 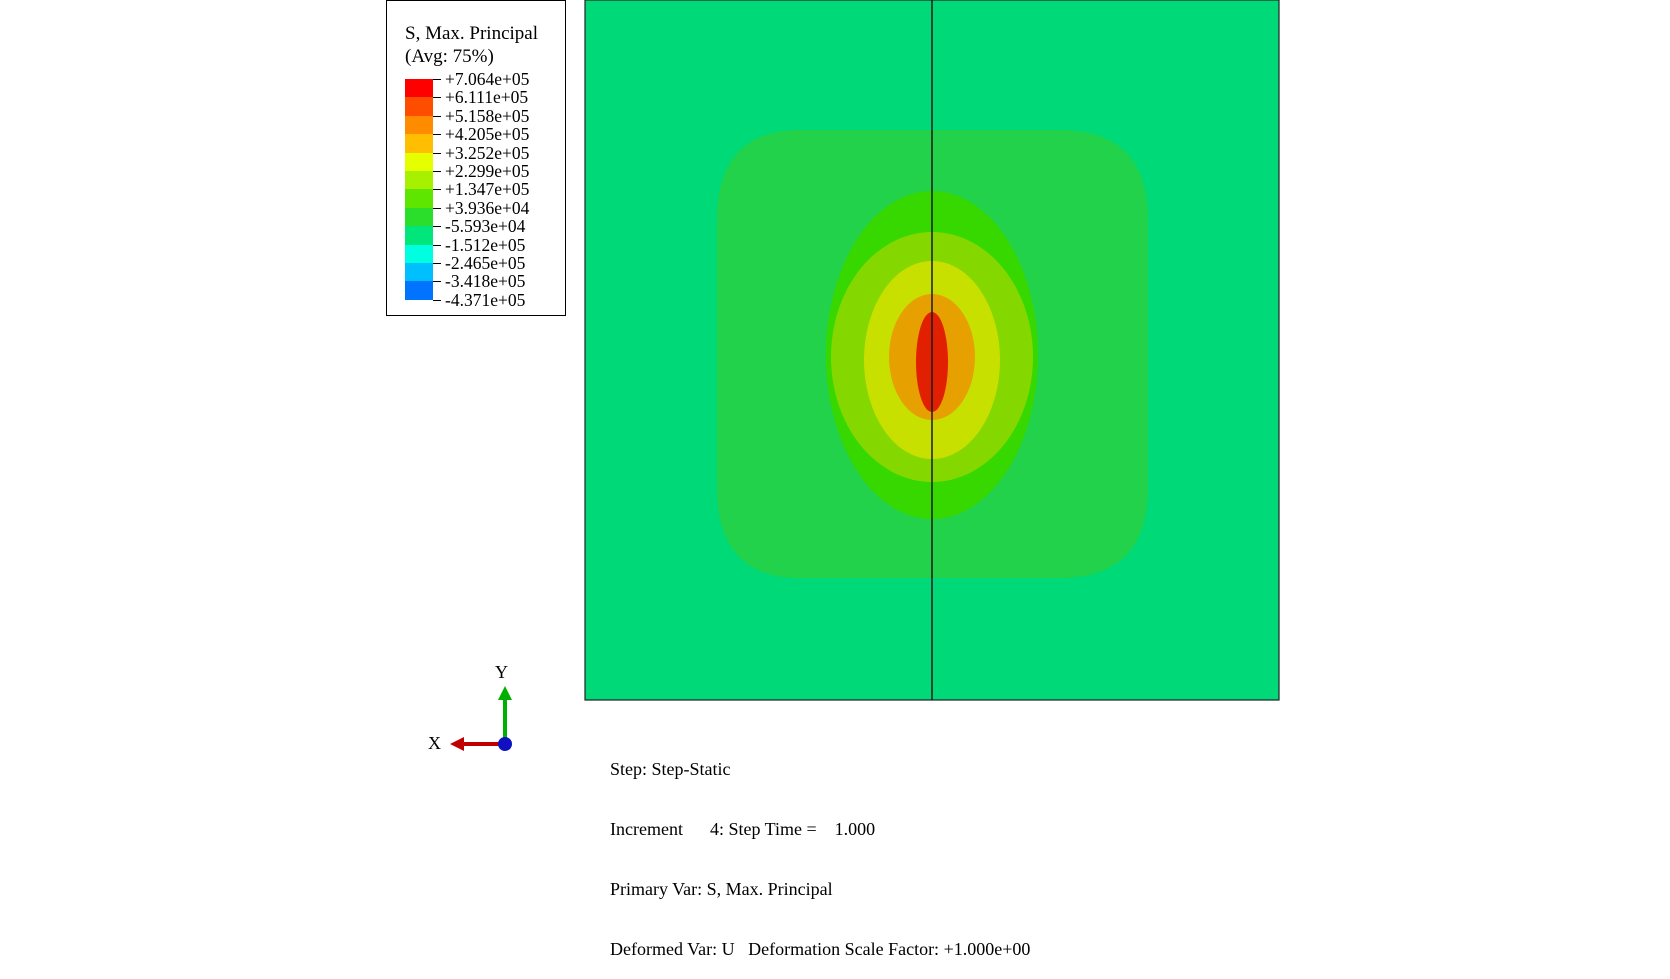 I want to click on legend-value-label: -5.593e+04, so click(x=485, y=226).